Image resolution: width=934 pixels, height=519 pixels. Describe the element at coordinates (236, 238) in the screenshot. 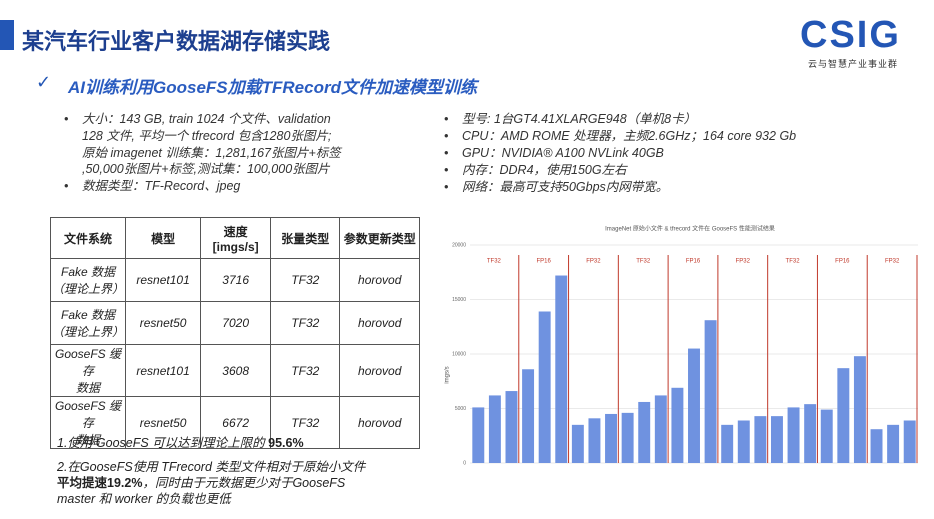

I see `header-cell: 速度[imgs/s]` at that location.